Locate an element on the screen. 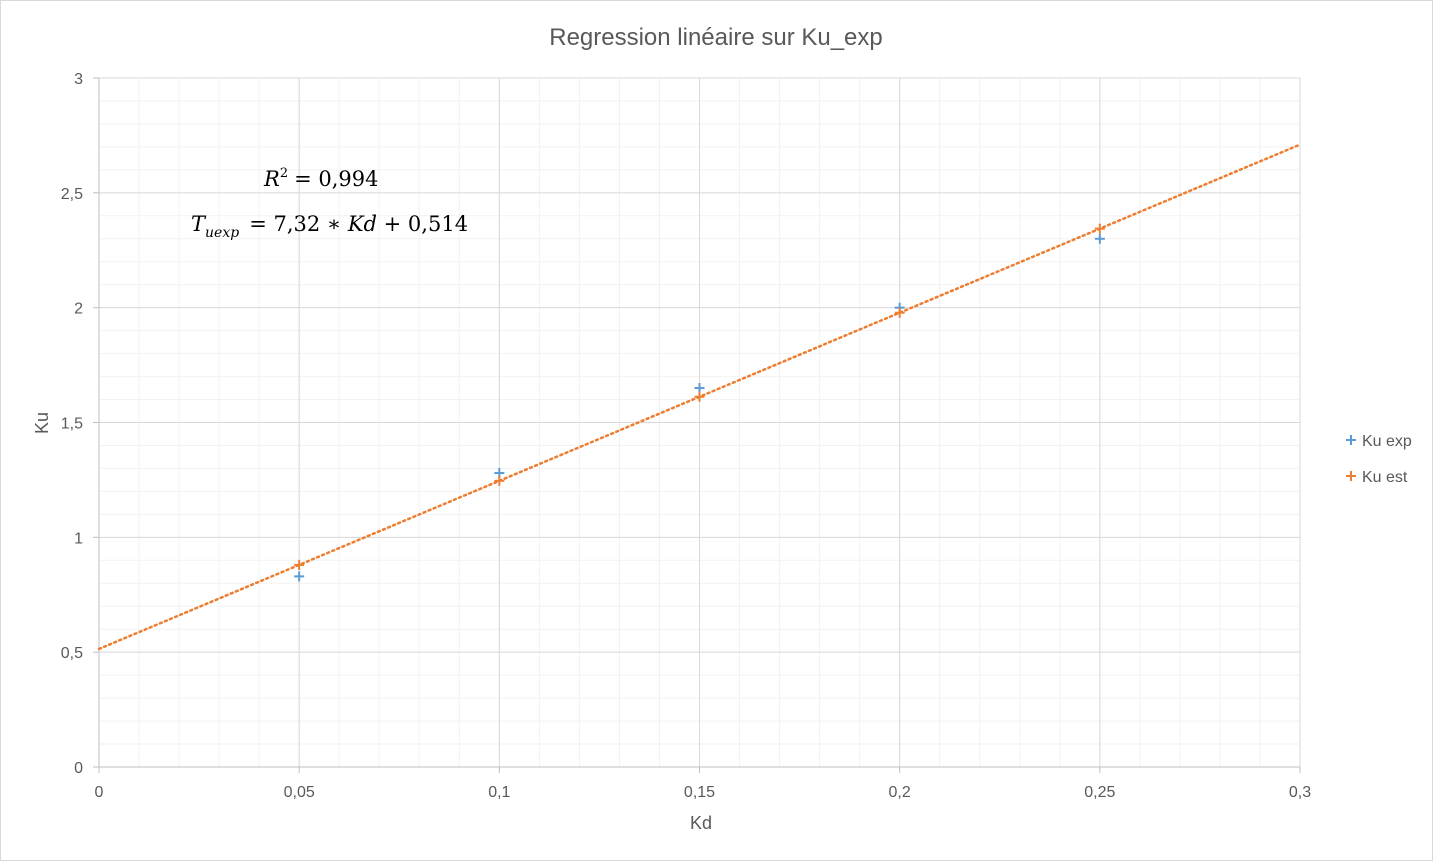 The width and height of the screenshot is (1433, 861). regression-equation-annotation: Tuexp = 7,32 ∗ Kd + 0,514 is located at coordinates (329, 226).